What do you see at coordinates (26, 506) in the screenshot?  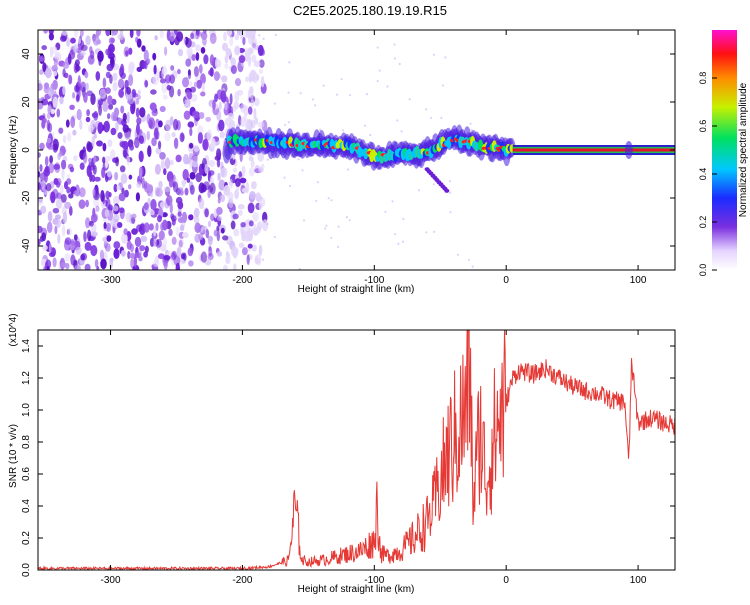 I see `y-tick-label: 0.4` at bounding box center [26, 506].